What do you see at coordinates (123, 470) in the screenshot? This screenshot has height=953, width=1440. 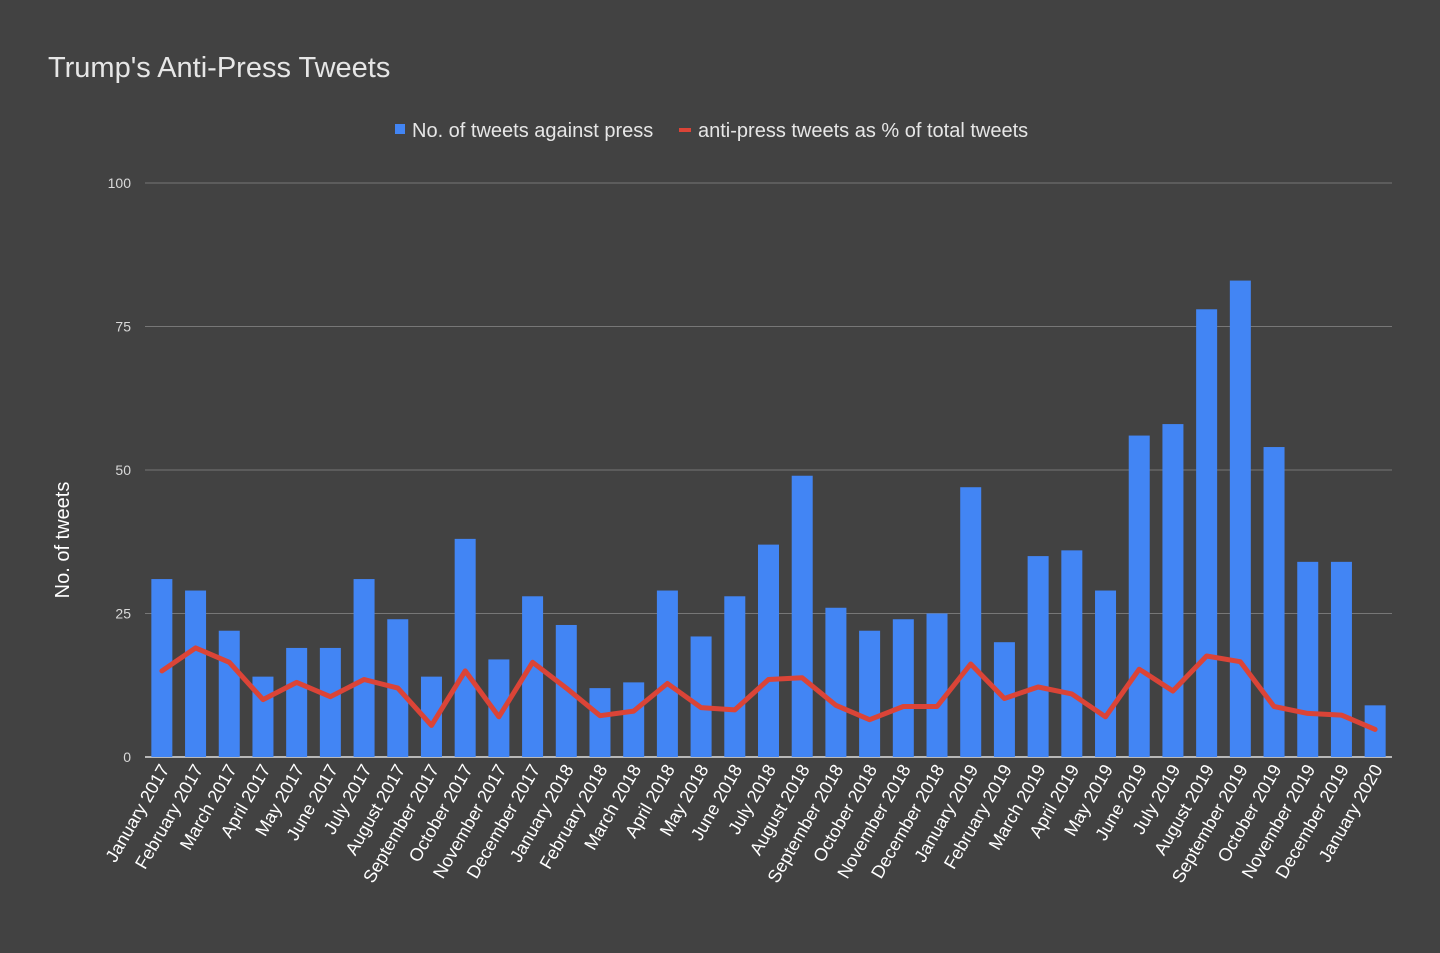 I see `y-tick-label: 50` at bounding box center [123, 470].